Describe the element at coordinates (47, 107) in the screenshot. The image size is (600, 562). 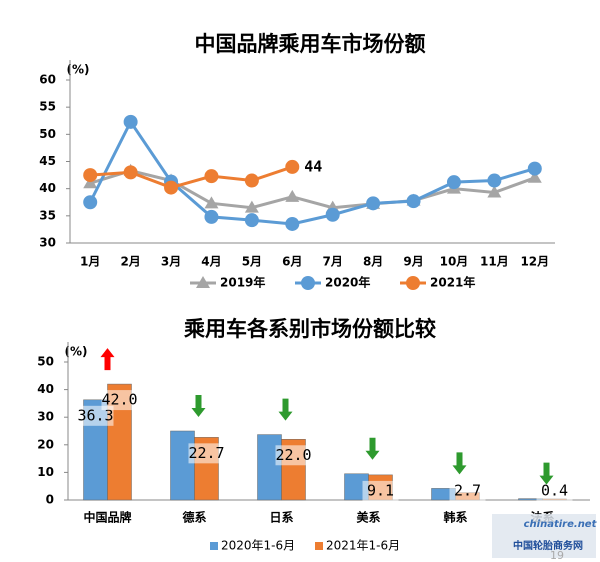
I see `y-tick-label: 55` at that location.